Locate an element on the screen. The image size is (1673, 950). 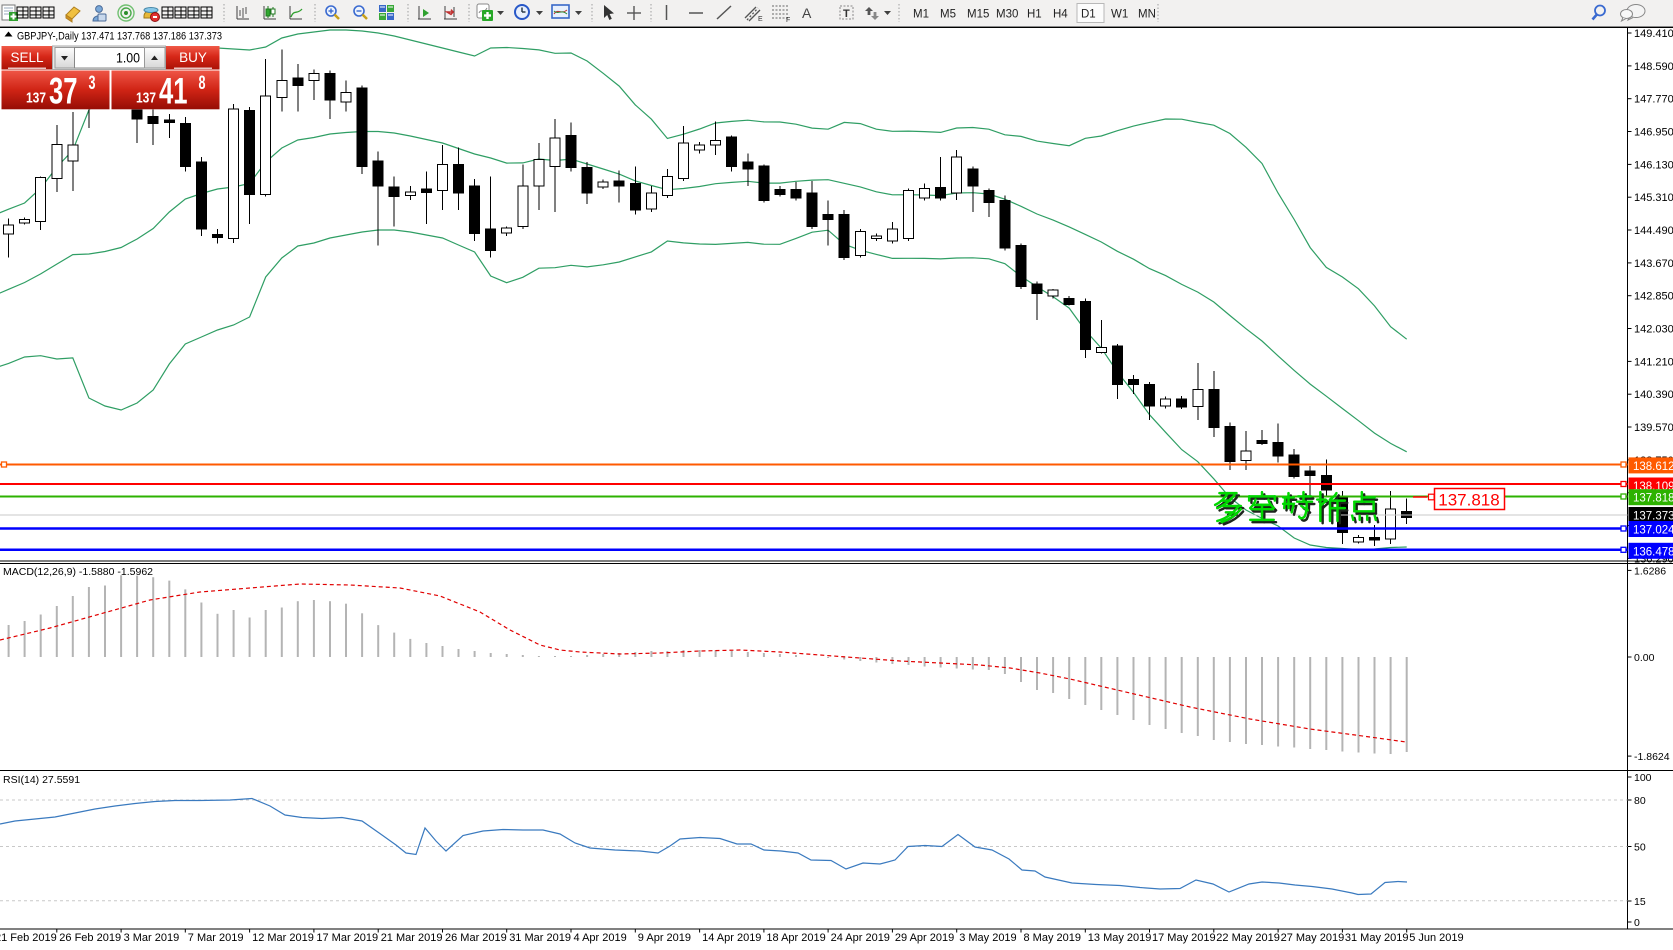
svg-text: RSI(14) 27.5591 is located at coordinates (41, 780).